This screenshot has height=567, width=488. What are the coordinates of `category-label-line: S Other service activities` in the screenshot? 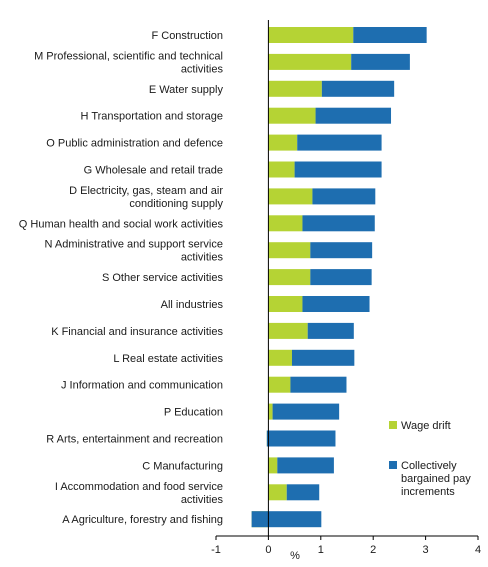 It's located at (163, 278).